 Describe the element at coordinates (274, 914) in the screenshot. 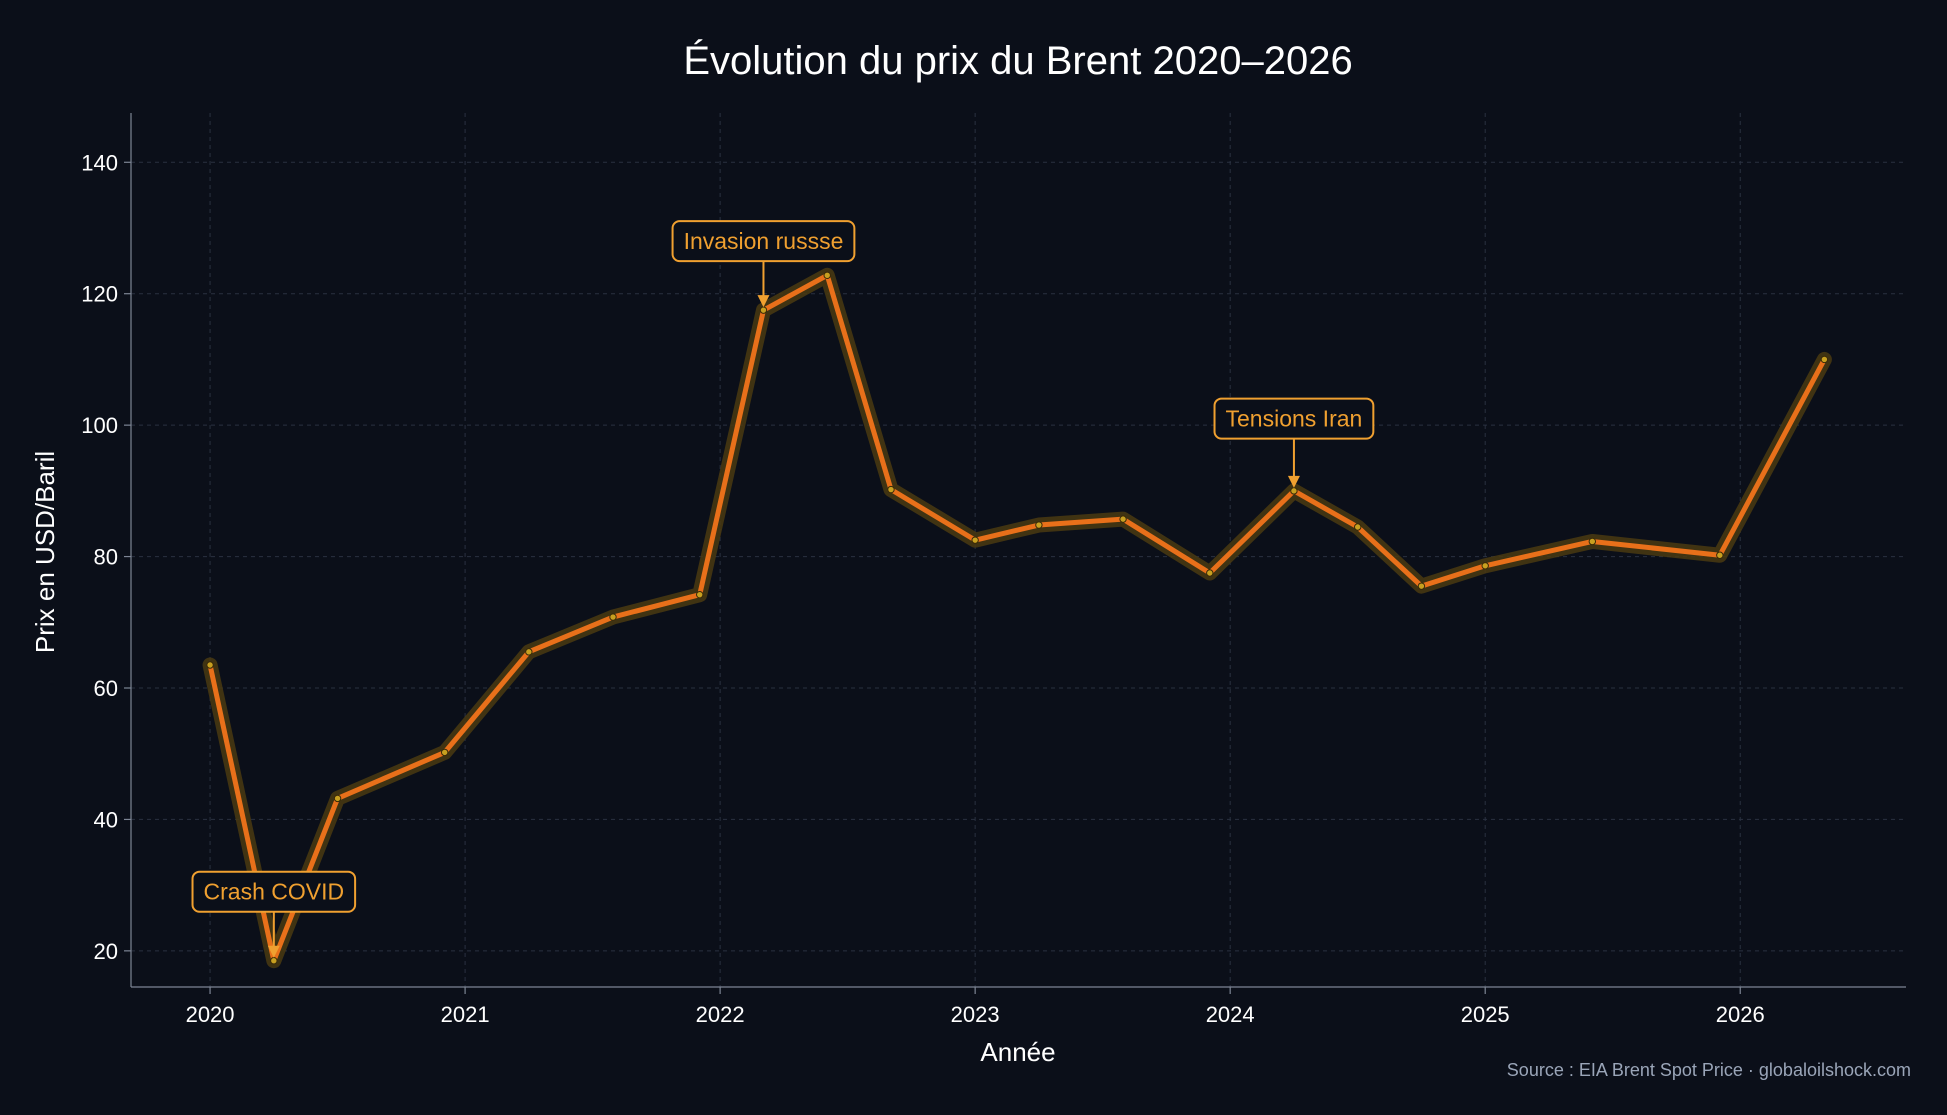

I see `annotation: Crash COVID` at that location.